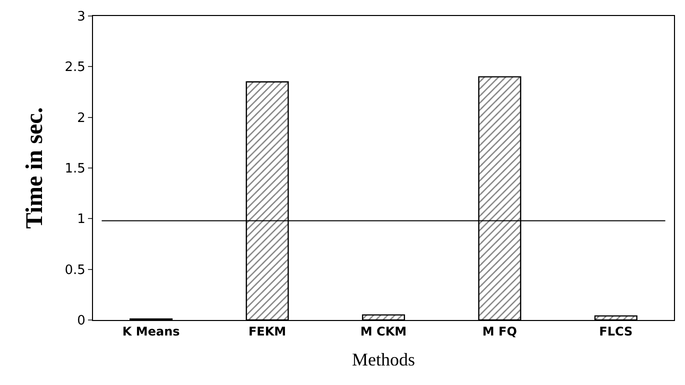 The image size is (685, 385). I want to click on x-tick-label: M FQ, so click(499, 331).